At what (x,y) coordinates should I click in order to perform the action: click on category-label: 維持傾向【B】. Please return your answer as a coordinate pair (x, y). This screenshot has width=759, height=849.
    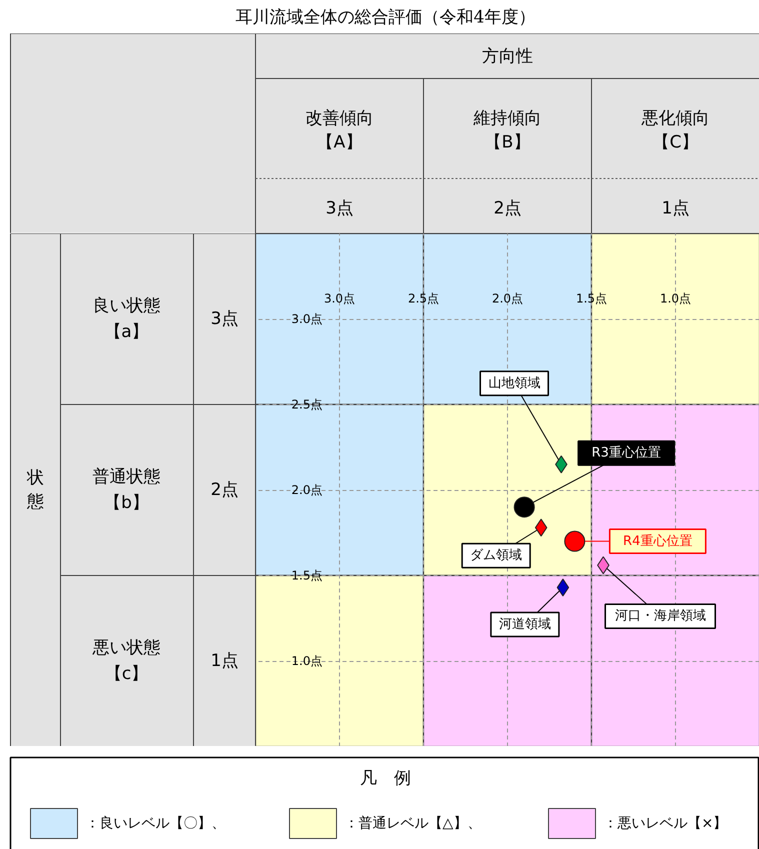
    Looking at the image, I should click on (507, 130).